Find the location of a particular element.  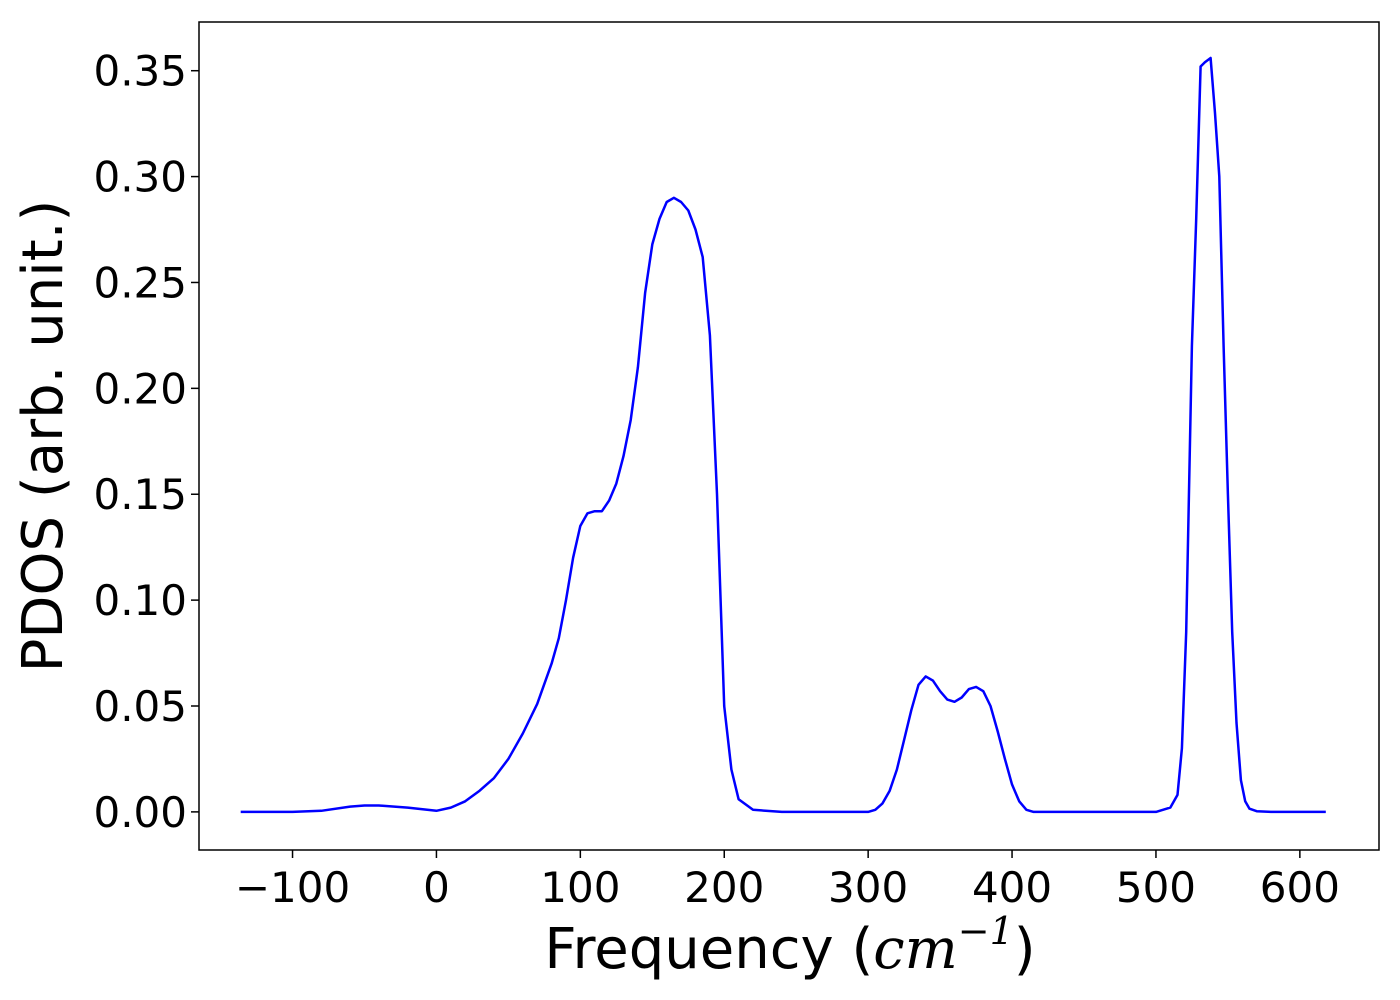

y-tick-label: 0.30 is located at coordinates (140, 177).